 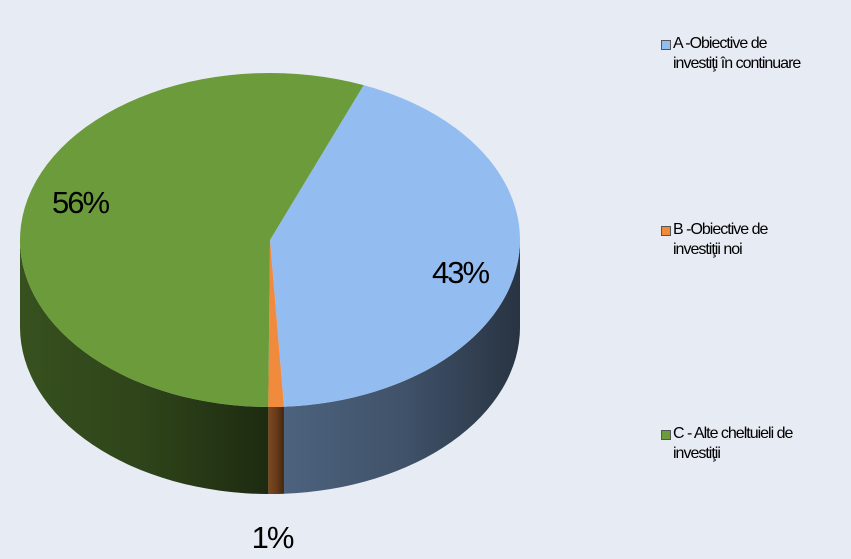 What do you see at coordinates (273, 537) in the screenshot?
I see `data-label: 1%` at bounding box center [273, 537].